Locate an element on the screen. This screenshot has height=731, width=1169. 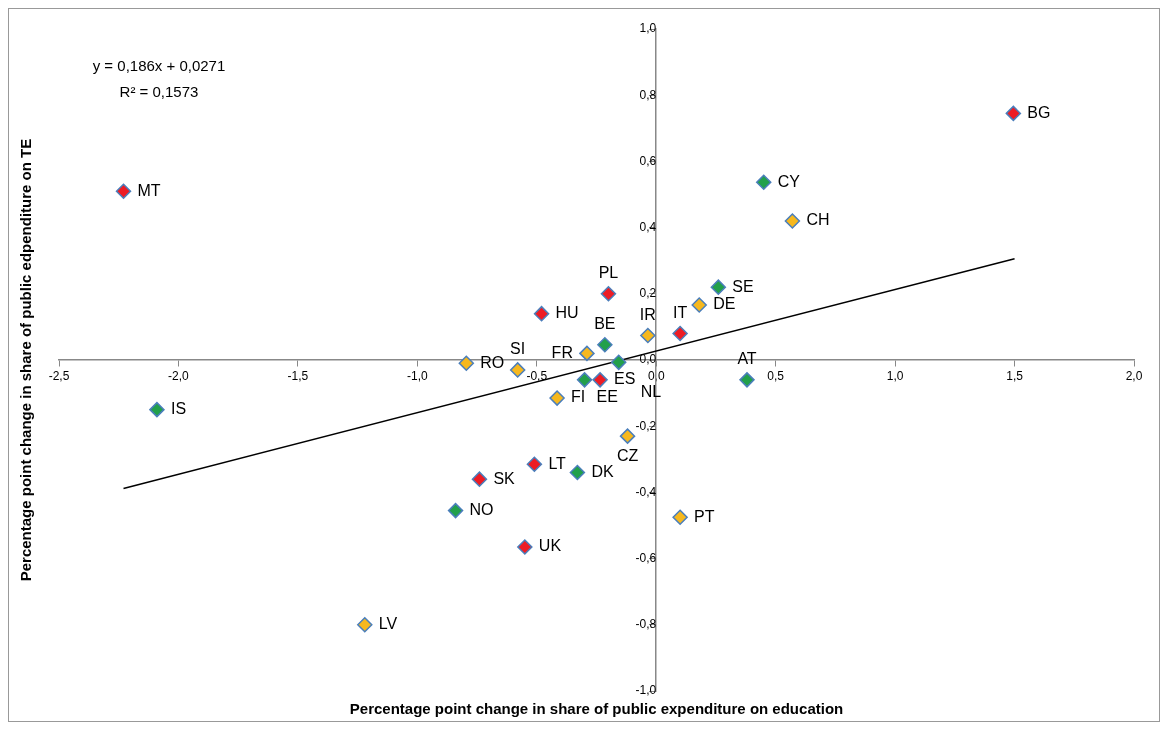
y-tick-label: -1,0 is located at coordinates (646, 690).